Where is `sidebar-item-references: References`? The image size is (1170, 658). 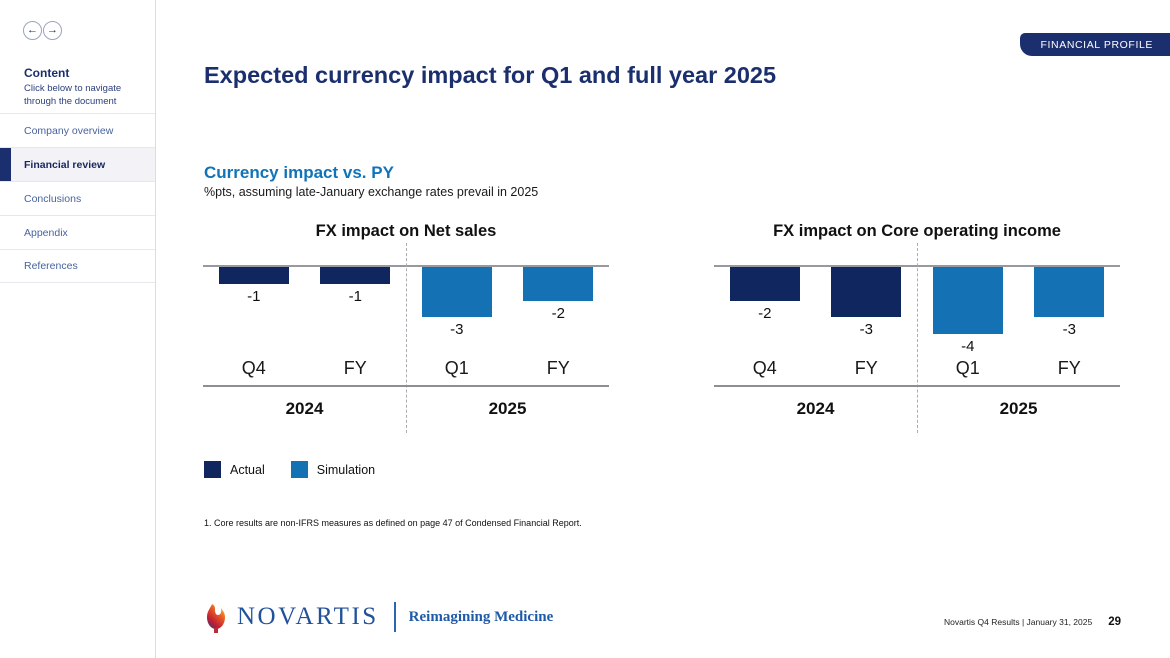 sidebar-item-references: References is located at coordinates (77, 266).